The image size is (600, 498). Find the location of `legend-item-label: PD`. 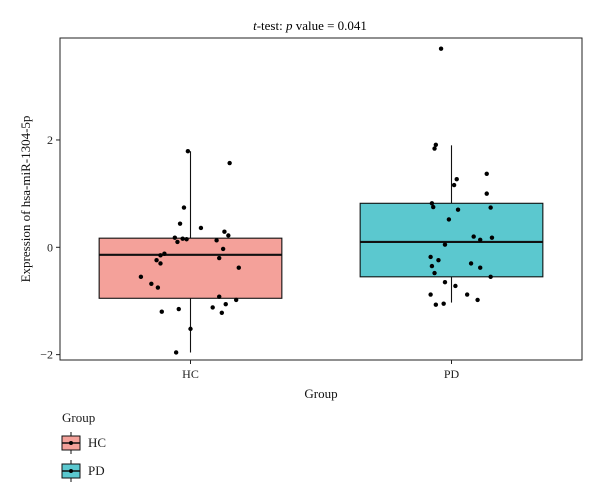

legend-item-label: PD is located at coordinates (96, 470).